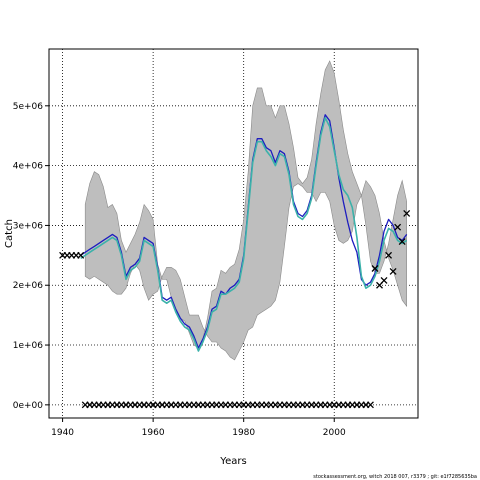  What do you see at coordinates (370, 405) in the screenshot?
I see `zero-observation-point` at bounding box center [370, 405].